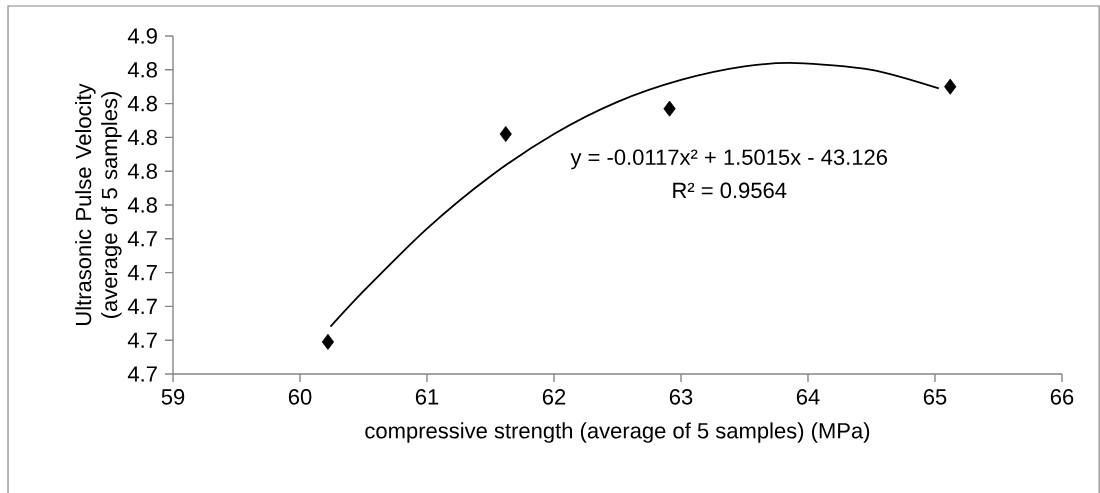 This screenshot has height=493, width=1100. I want to click on y-tick-label: 4.9, so click(142, 36).